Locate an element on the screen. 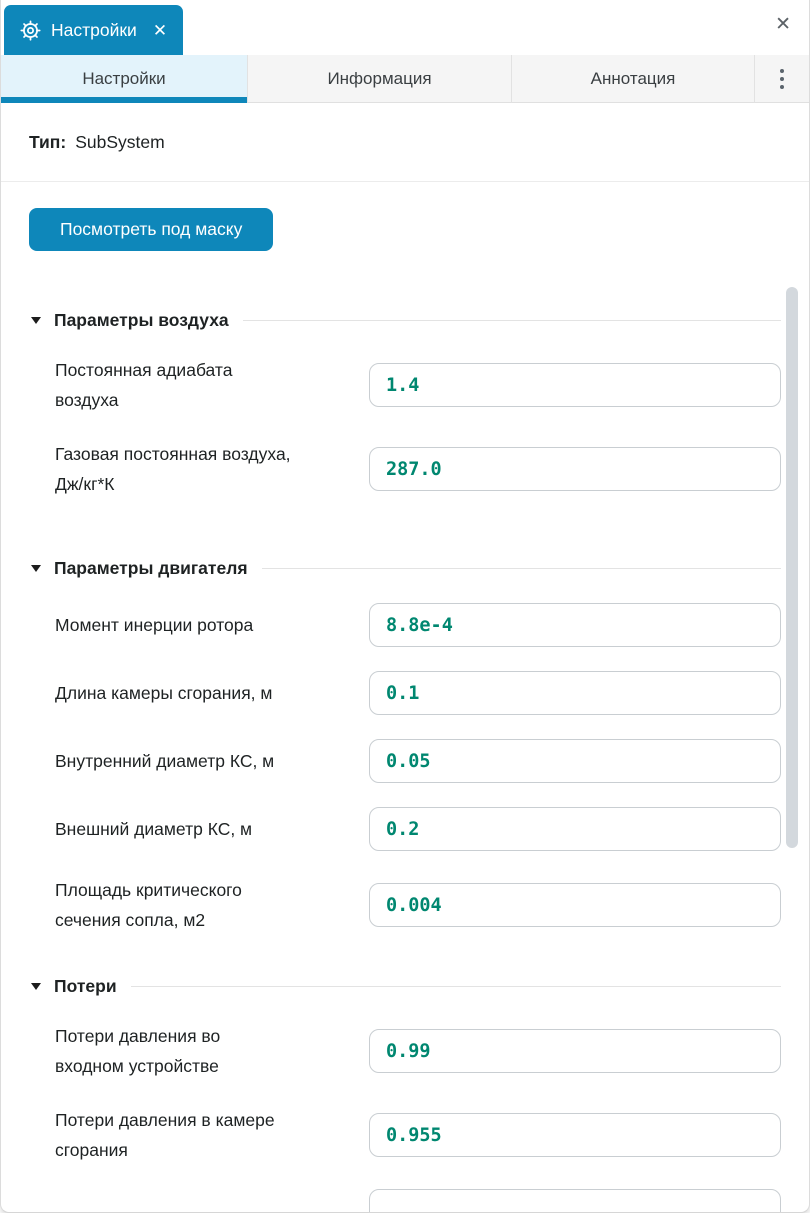 The width and height of the screenshot is (810, 1213). field-row: Внешний диаметр КС, м is located at coordinates (405, 829).